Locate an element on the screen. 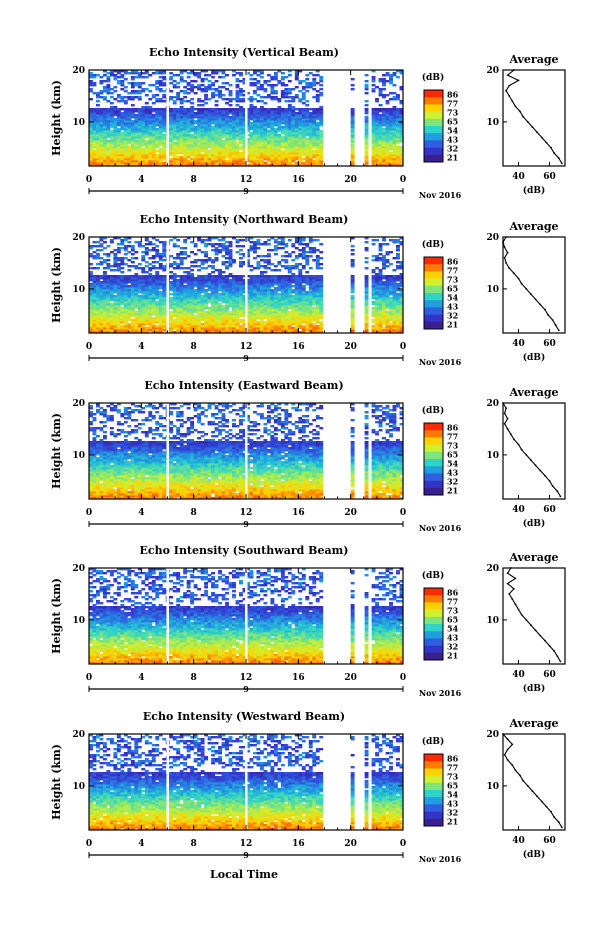  colorbar-tick-label: 43 is located at coordinates (453, 140).